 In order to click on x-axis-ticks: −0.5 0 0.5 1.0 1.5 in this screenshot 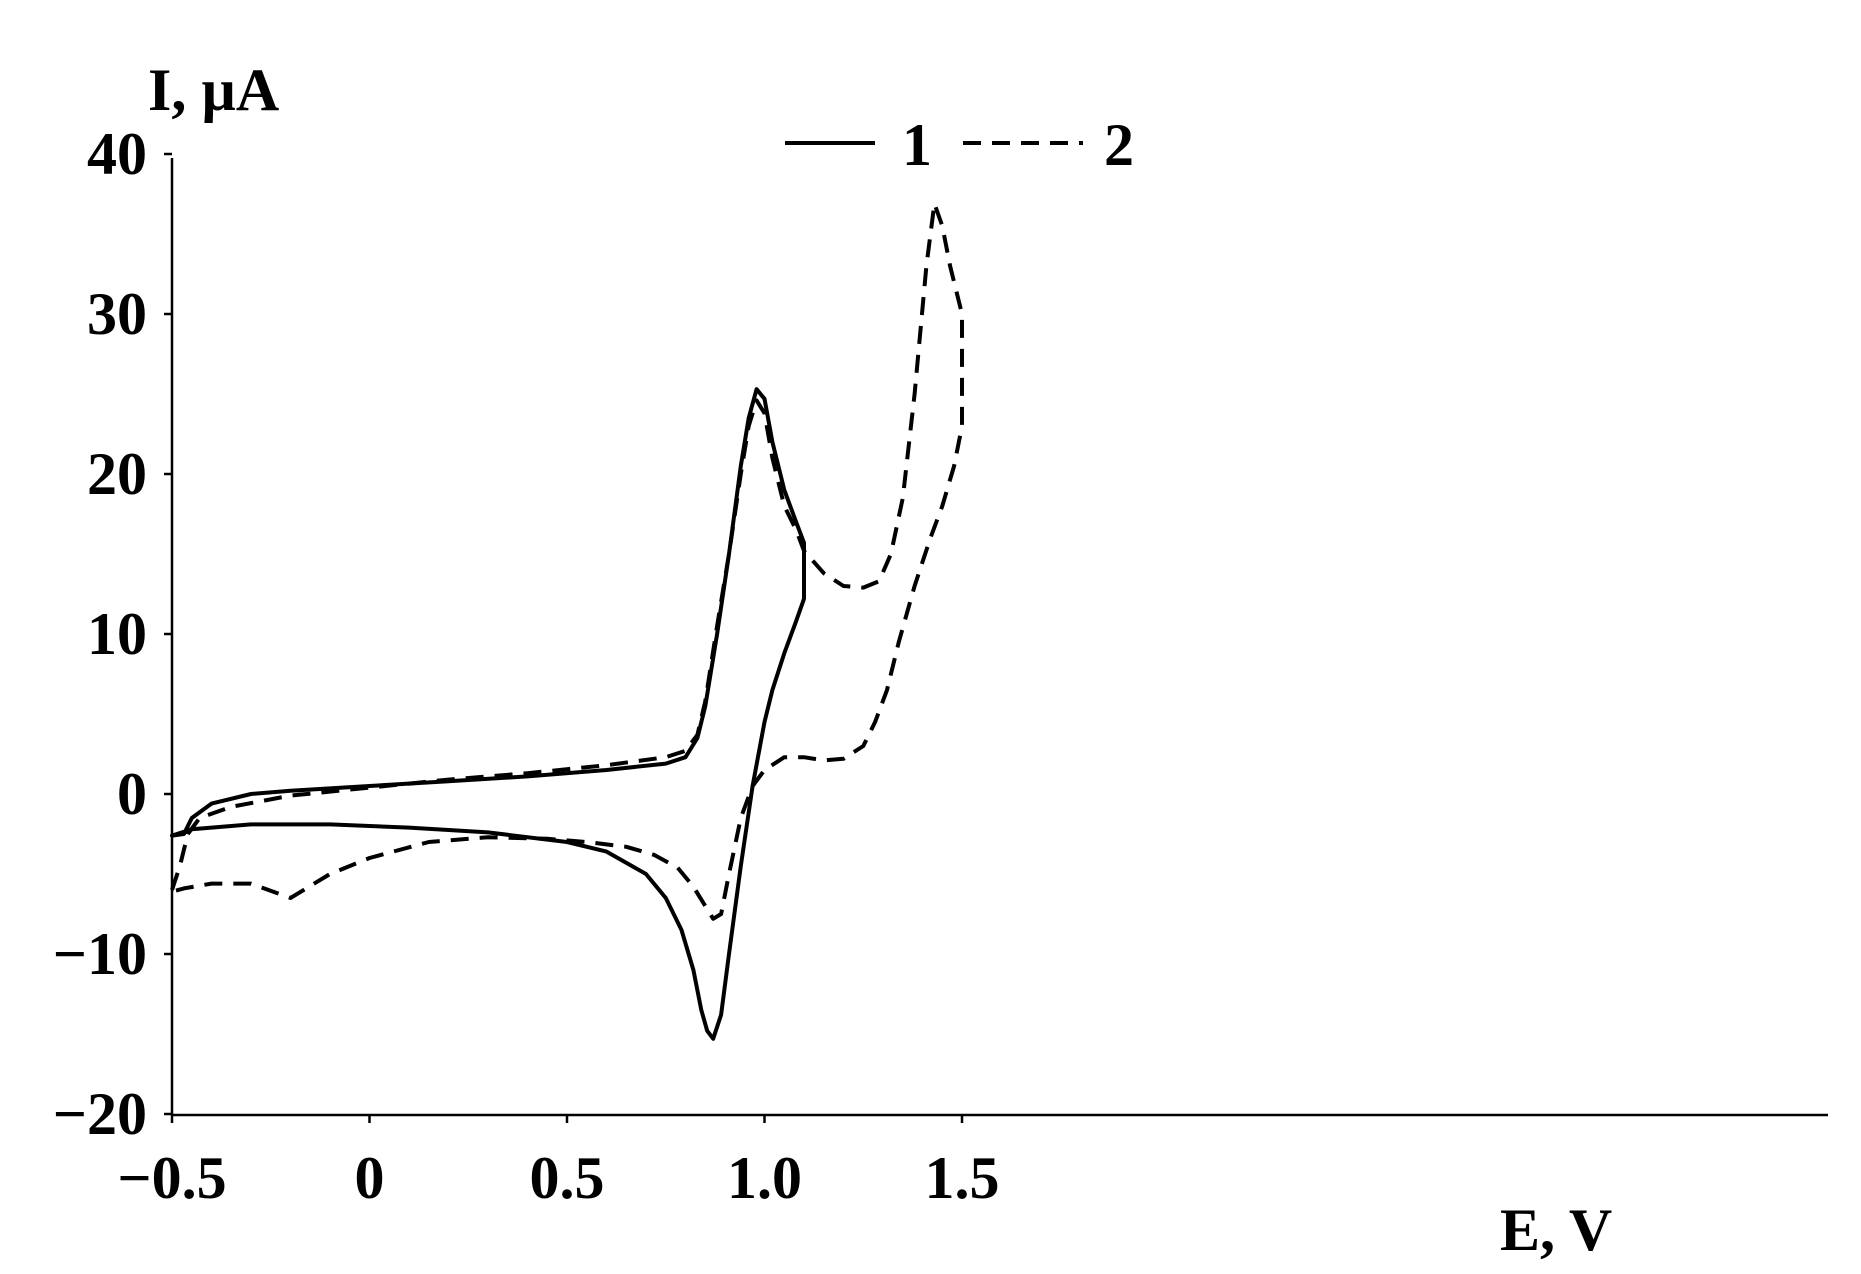, I will do `click(558, 1163)`.